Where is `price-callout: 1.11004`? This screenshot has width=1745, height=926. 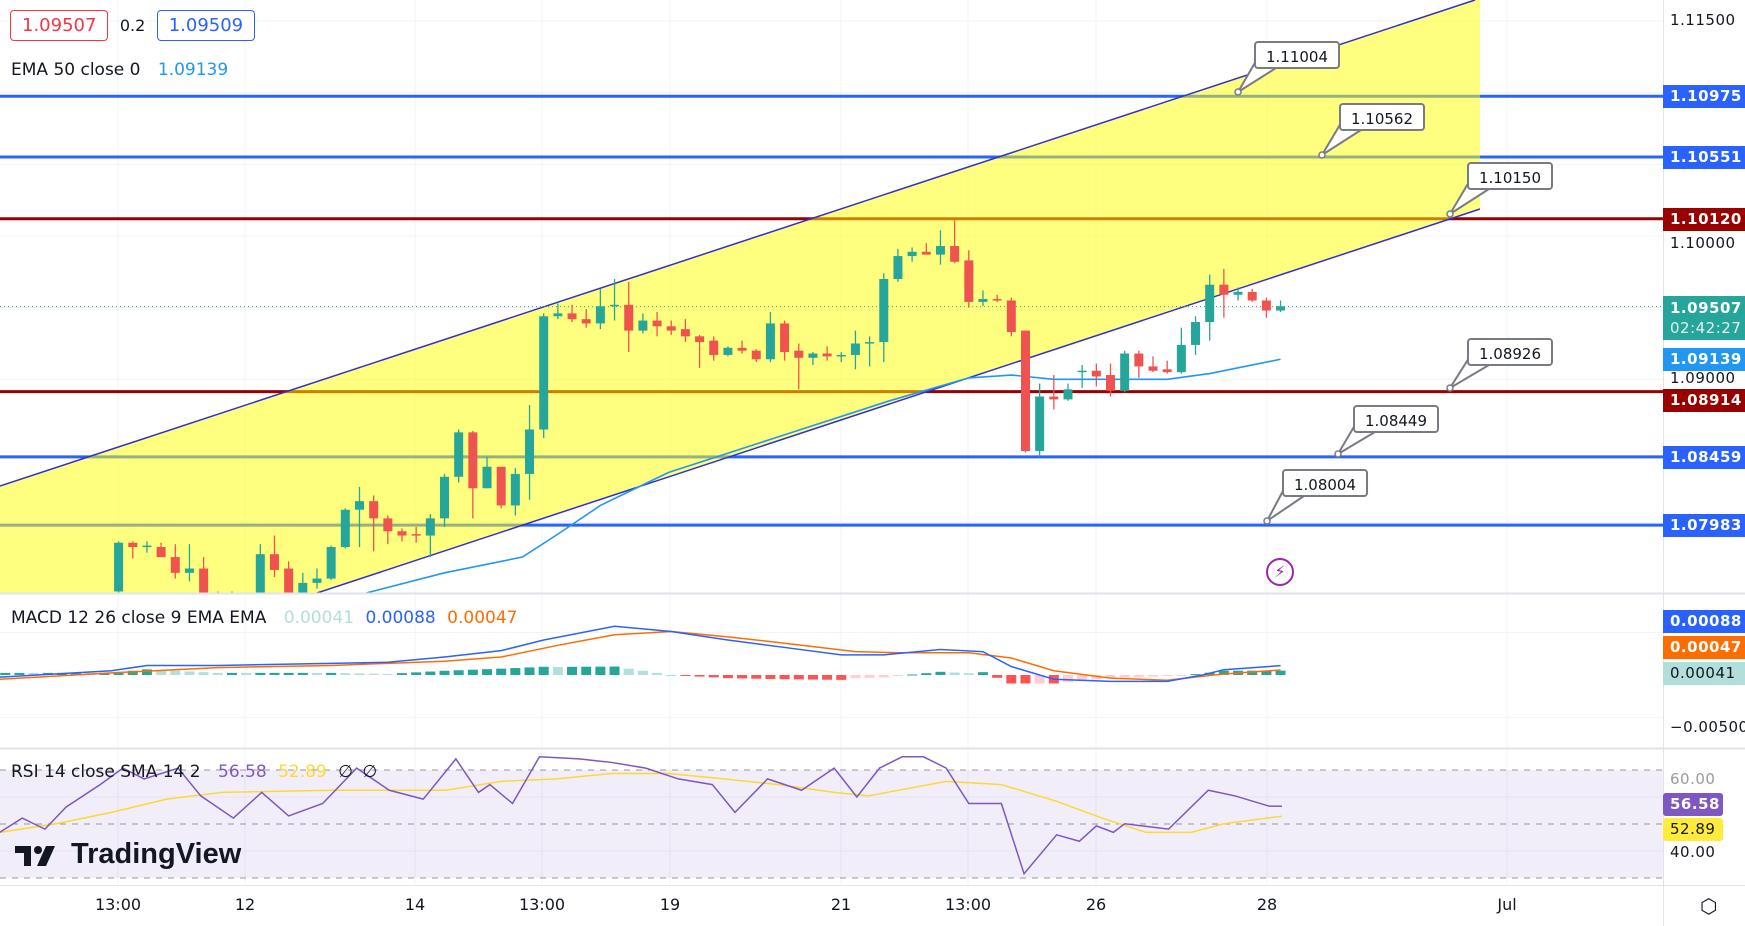
price-callout: 1.11004 is located at coordinates (1297, 55).